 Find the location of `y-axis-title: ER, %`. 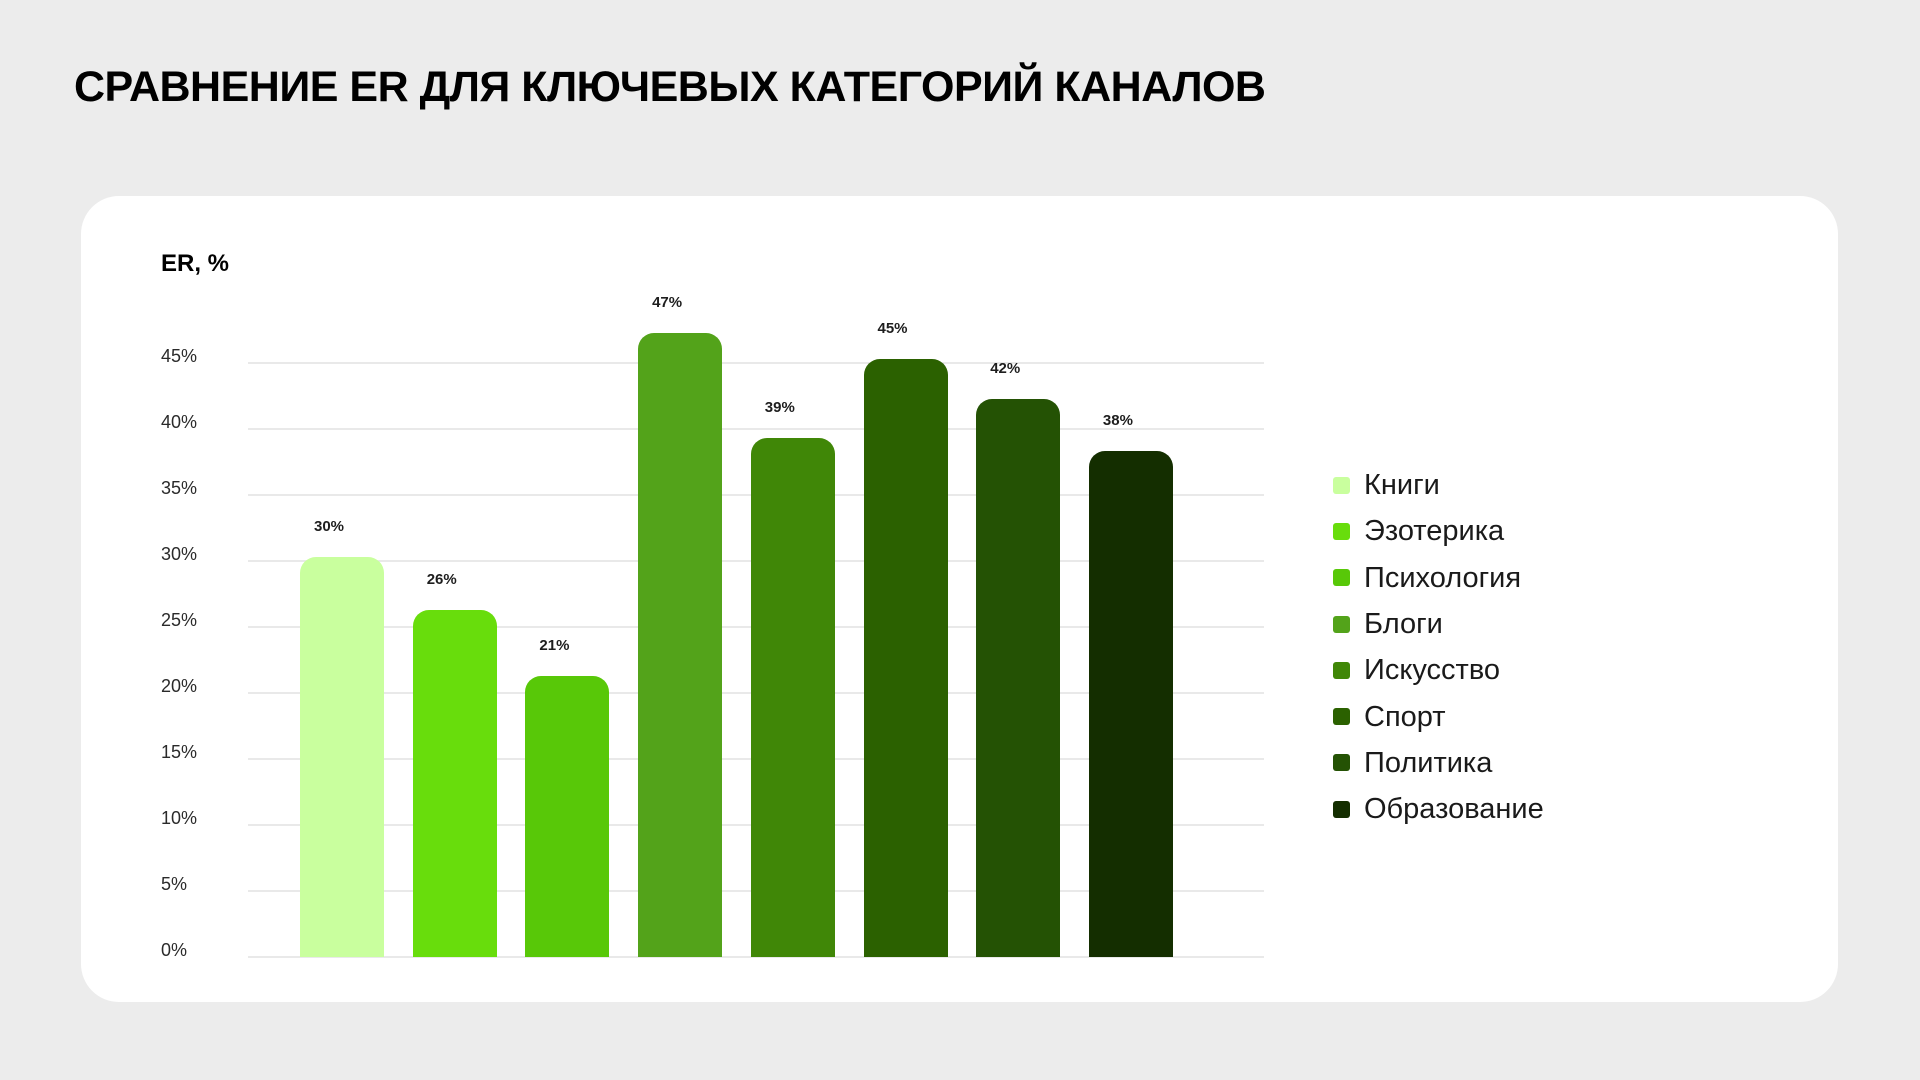

y-axis-title: ER, % is located at coordinates (195, 263).